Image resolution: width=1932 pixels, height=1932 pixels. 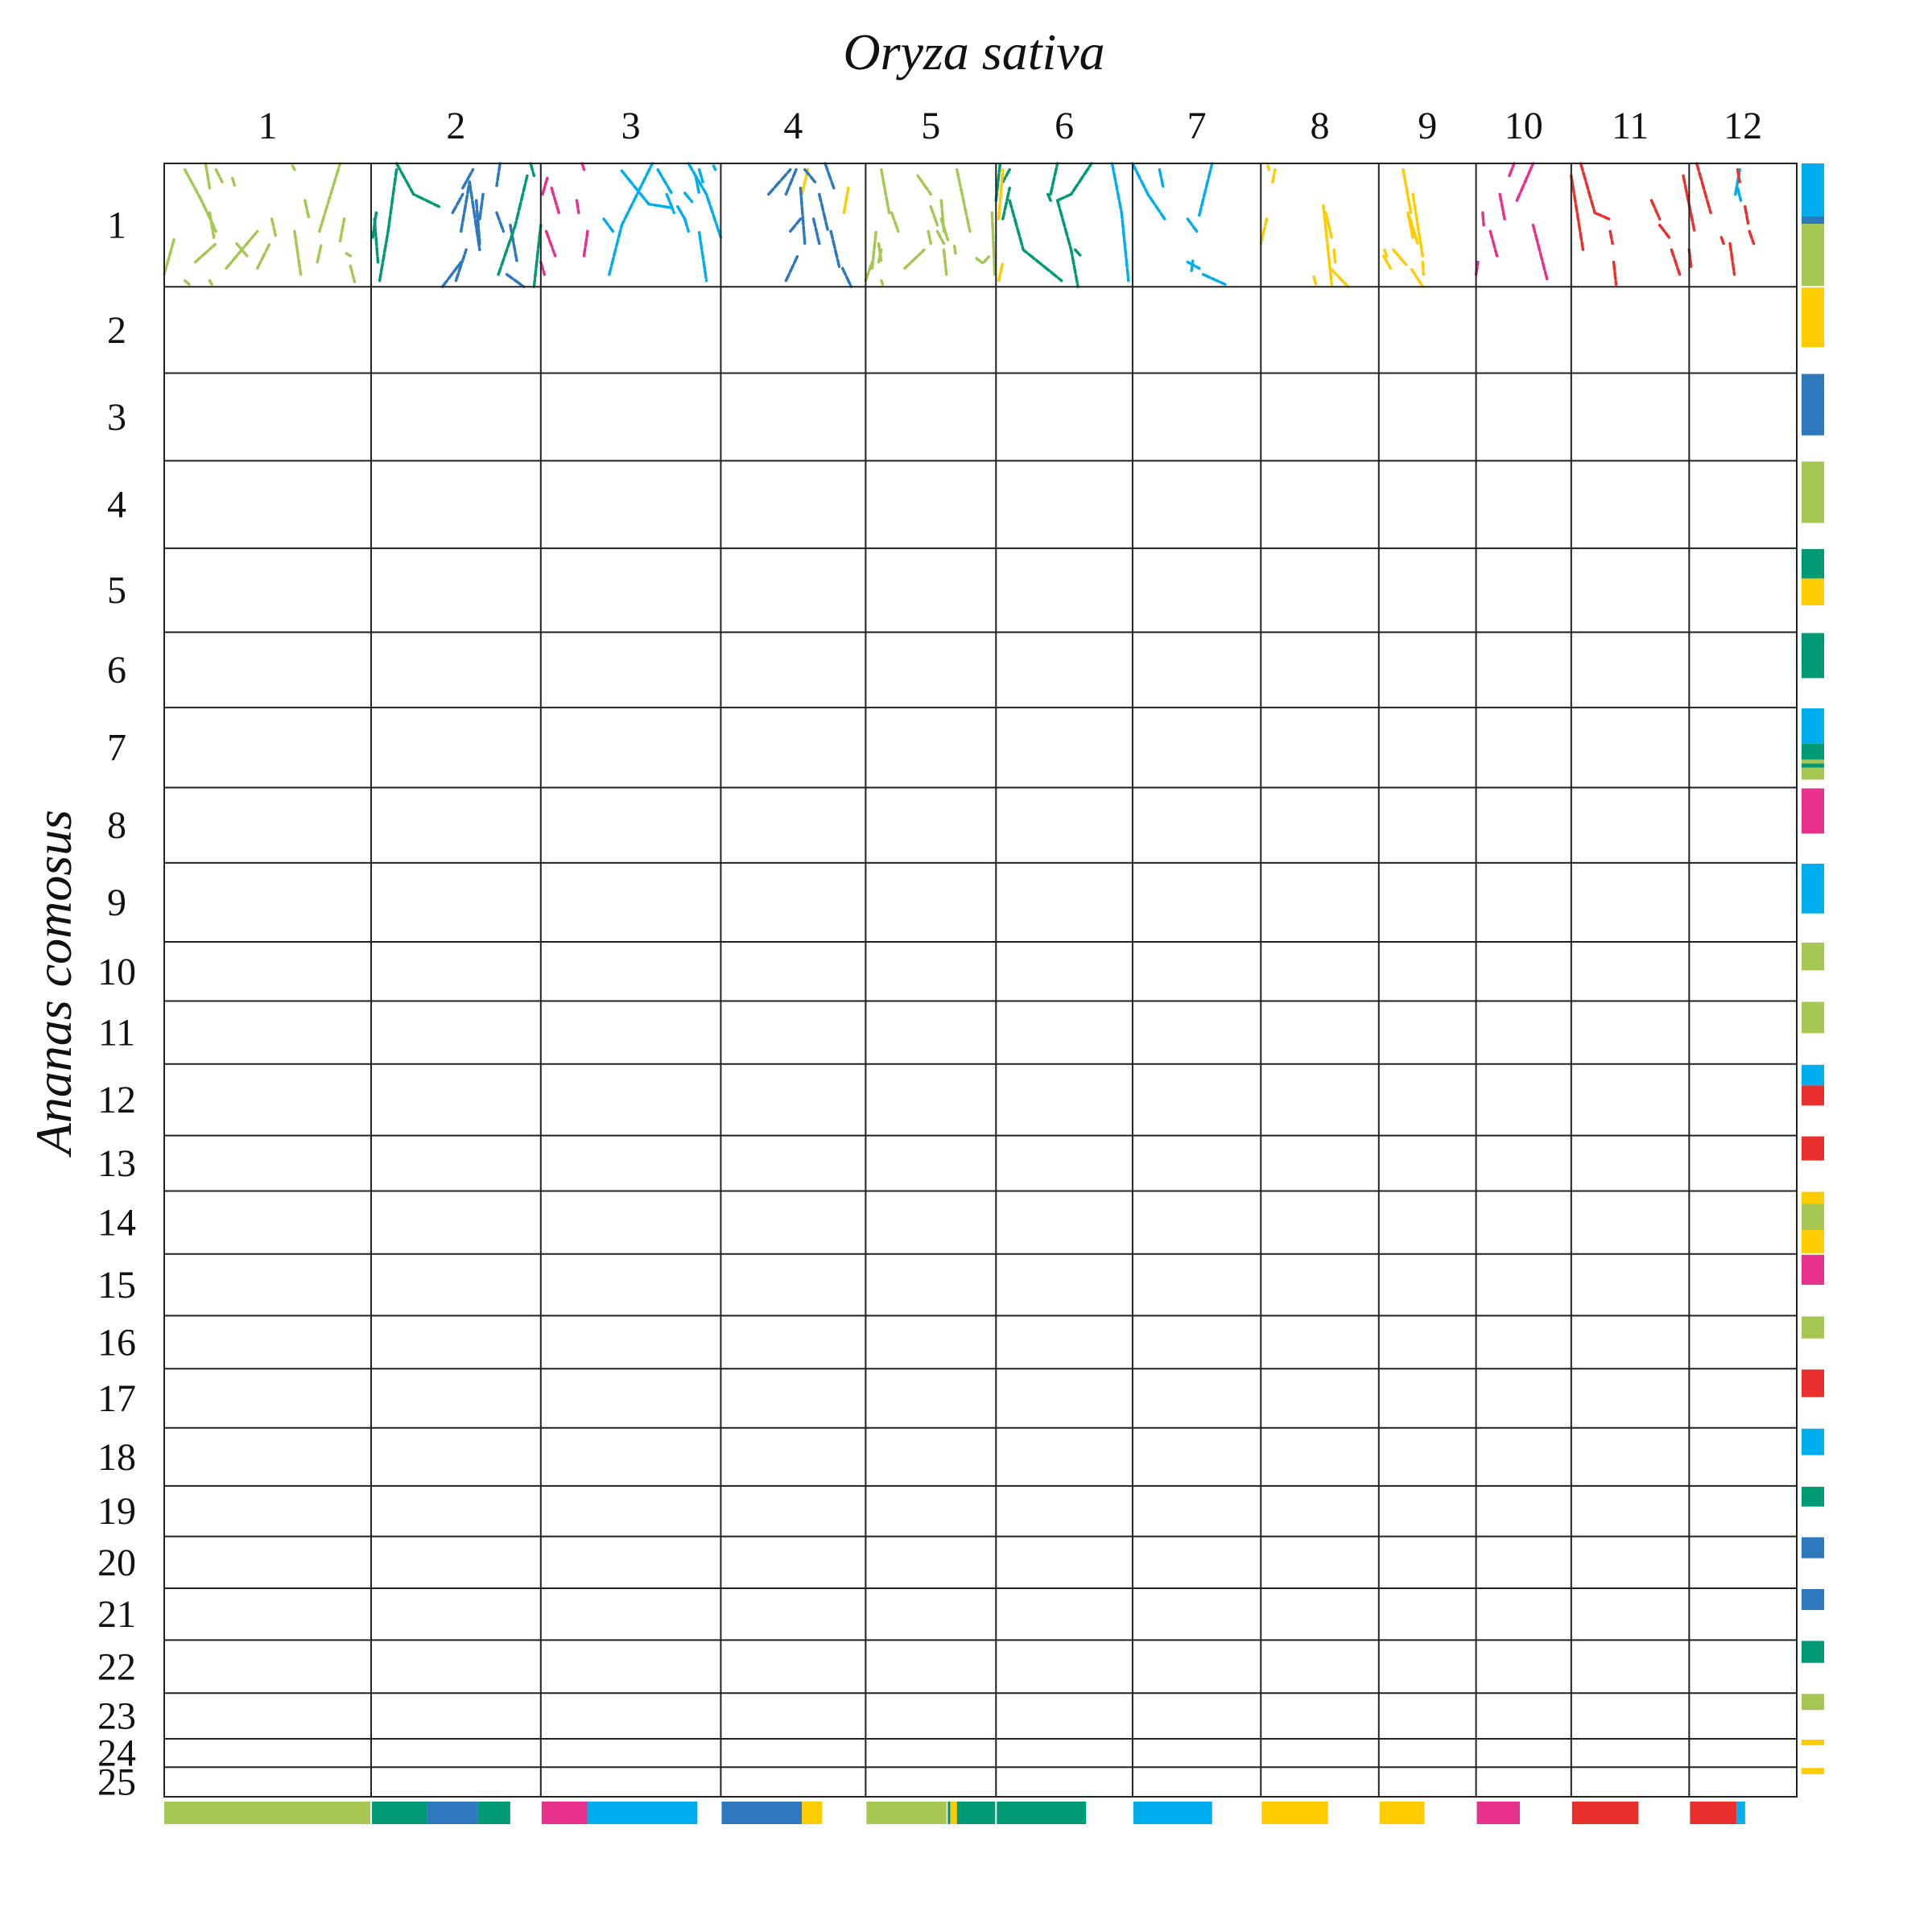 I want to click on x-tick-label: 12, so click(x=1743, y=126).